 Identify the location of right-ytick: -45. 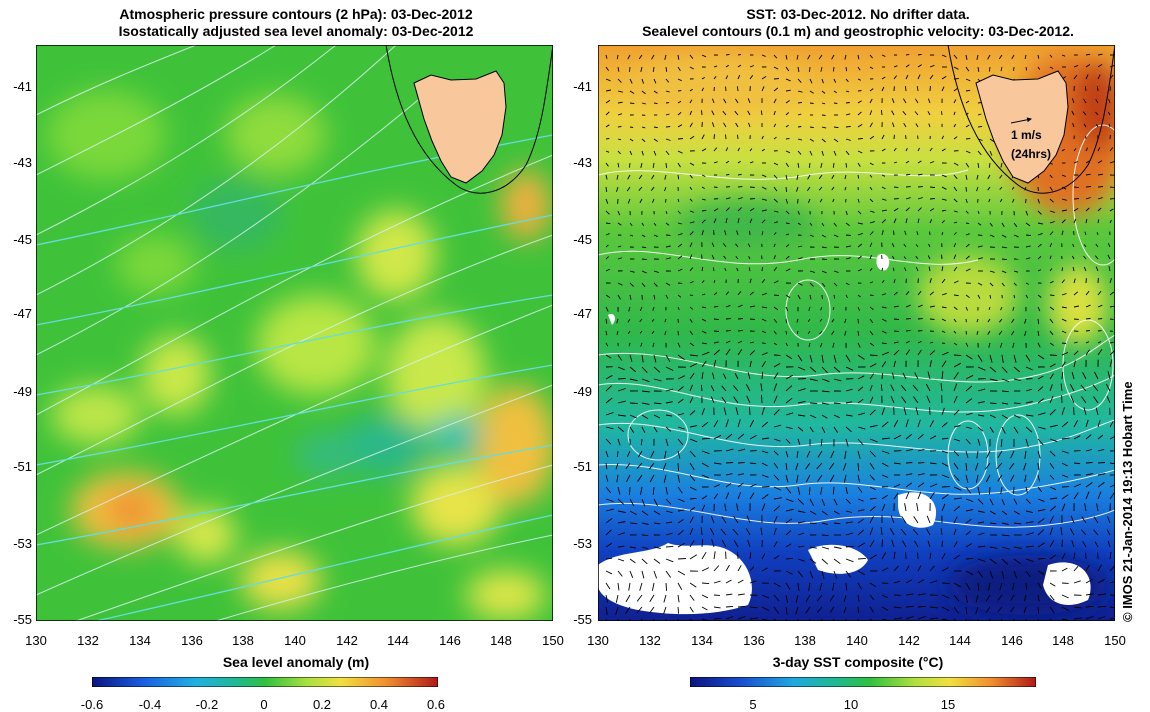
(577, 239).